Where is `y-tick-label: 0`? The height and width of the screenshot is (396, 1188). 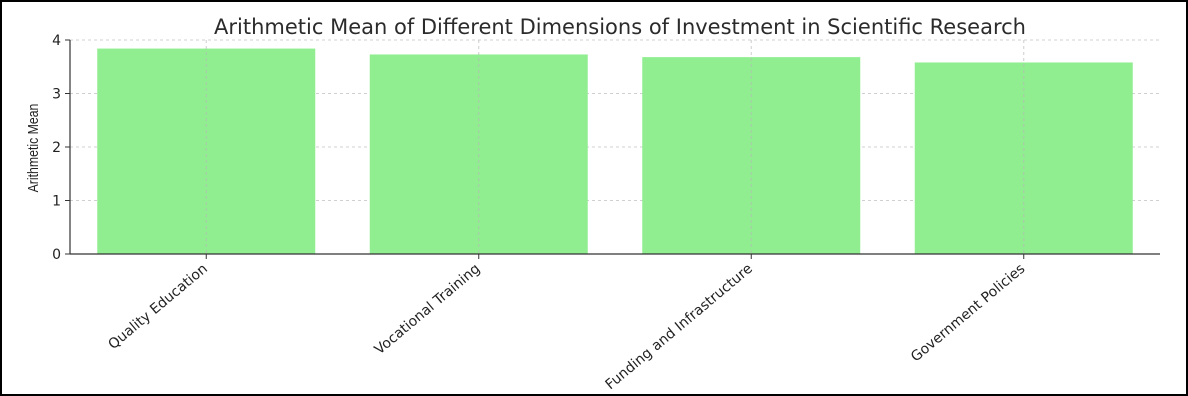 y-tick-label: 0 is located at coordinates (56, 255).